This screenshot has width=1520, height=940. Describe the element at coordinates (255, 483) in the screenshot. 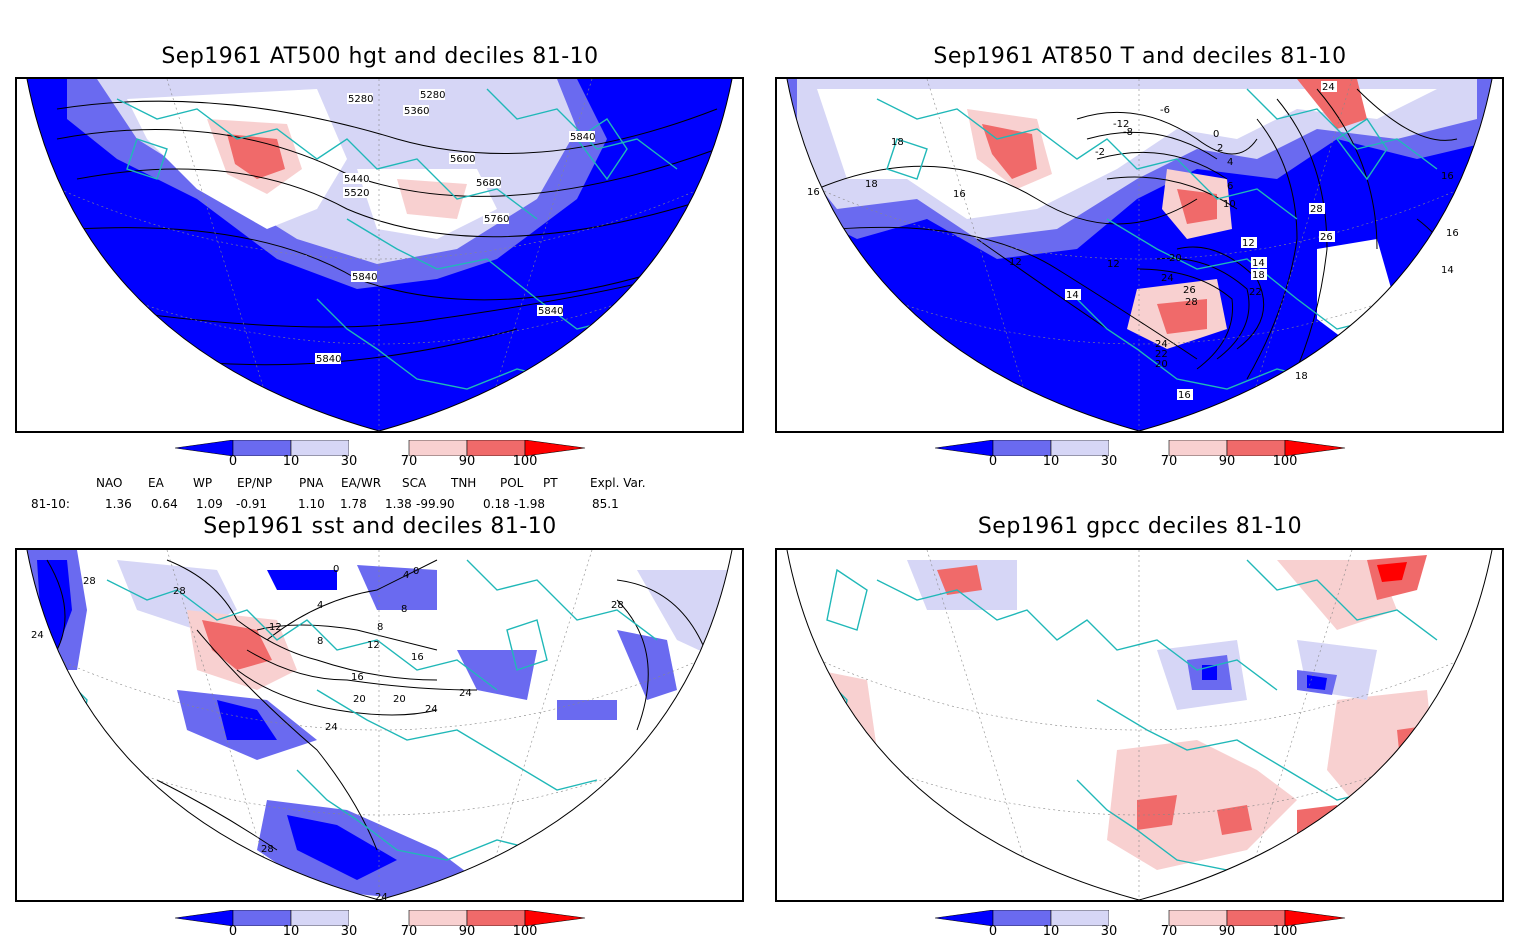

I see `index-header: EP/NP` at that location.